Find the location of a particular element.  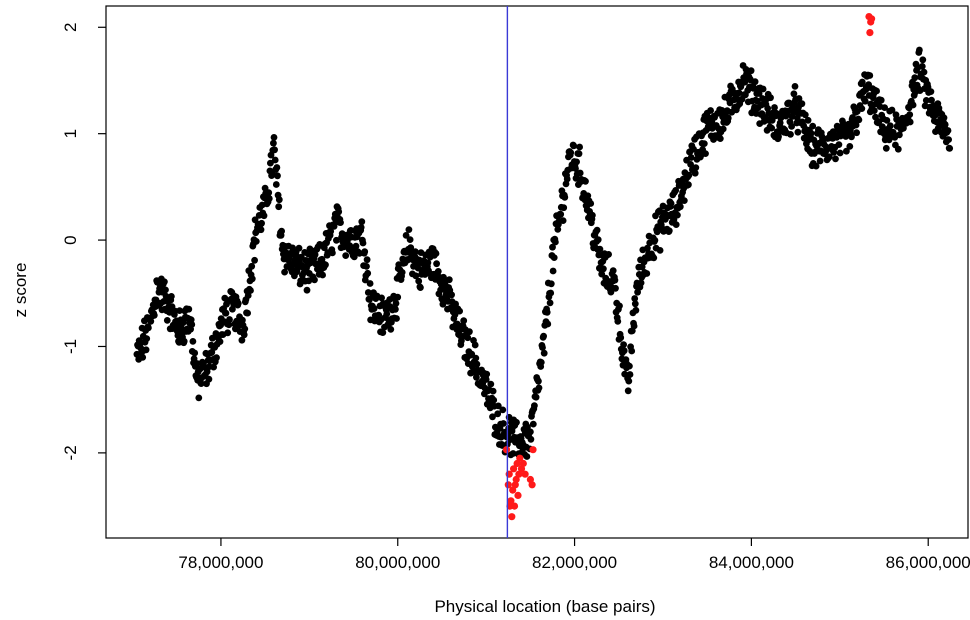

x-tick-label: 84,000,000 is located at coordinates (751, 562).